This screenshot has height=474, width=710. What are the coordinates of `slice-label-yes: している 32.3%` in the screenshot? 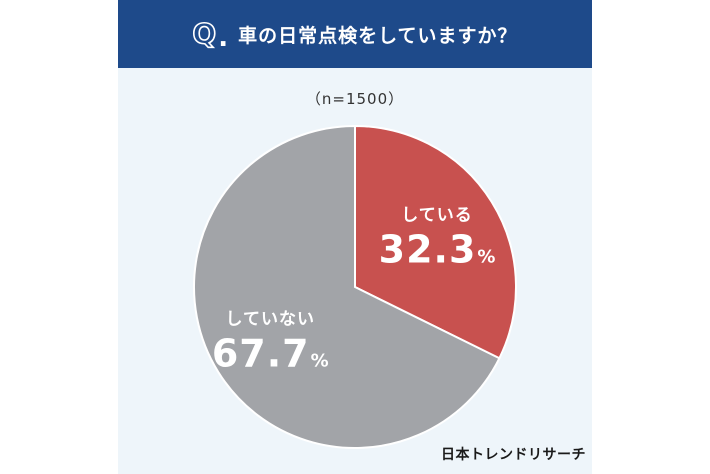 It's located at (437, 236).